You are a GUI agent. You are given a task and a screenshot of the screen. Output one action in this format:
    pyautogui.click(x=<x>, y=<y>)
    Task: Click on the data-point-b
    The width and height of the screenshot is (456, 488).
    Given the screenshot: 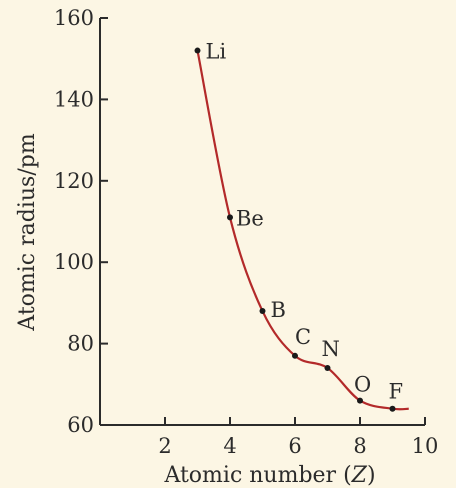 What is the action you would take?
    pyautogui.click(x=262, y=311)
    